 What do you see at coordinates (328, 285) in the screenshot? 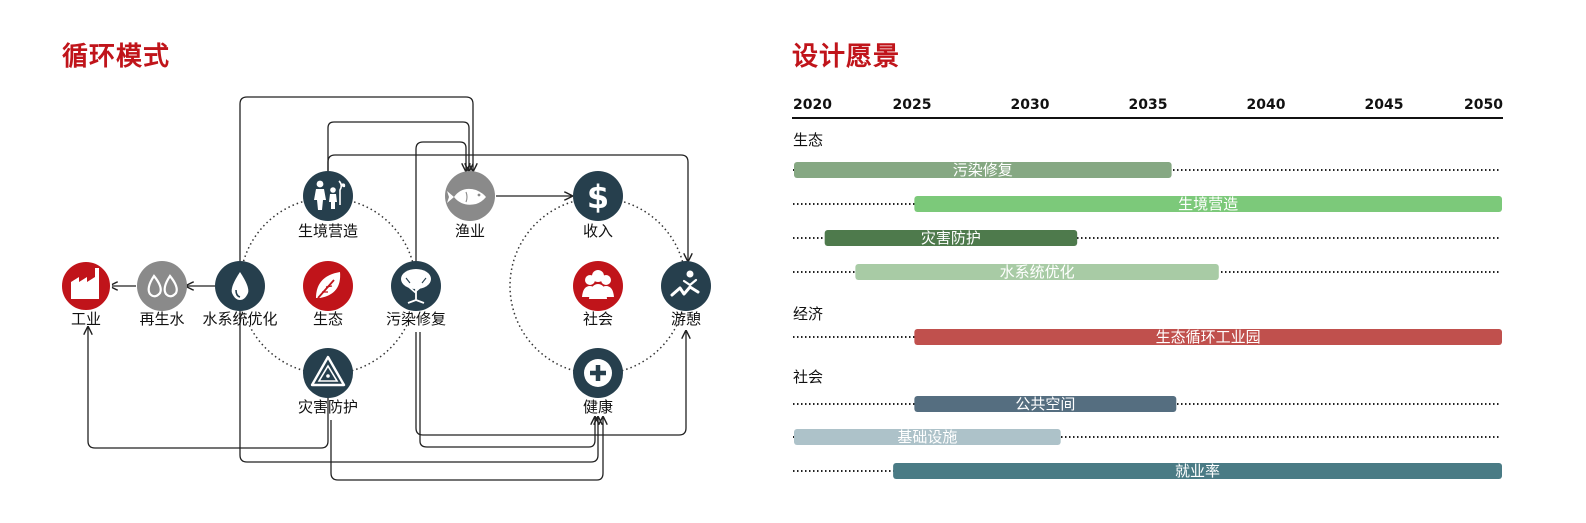
I see `leaf-icon` at bounding box center [328, 285].